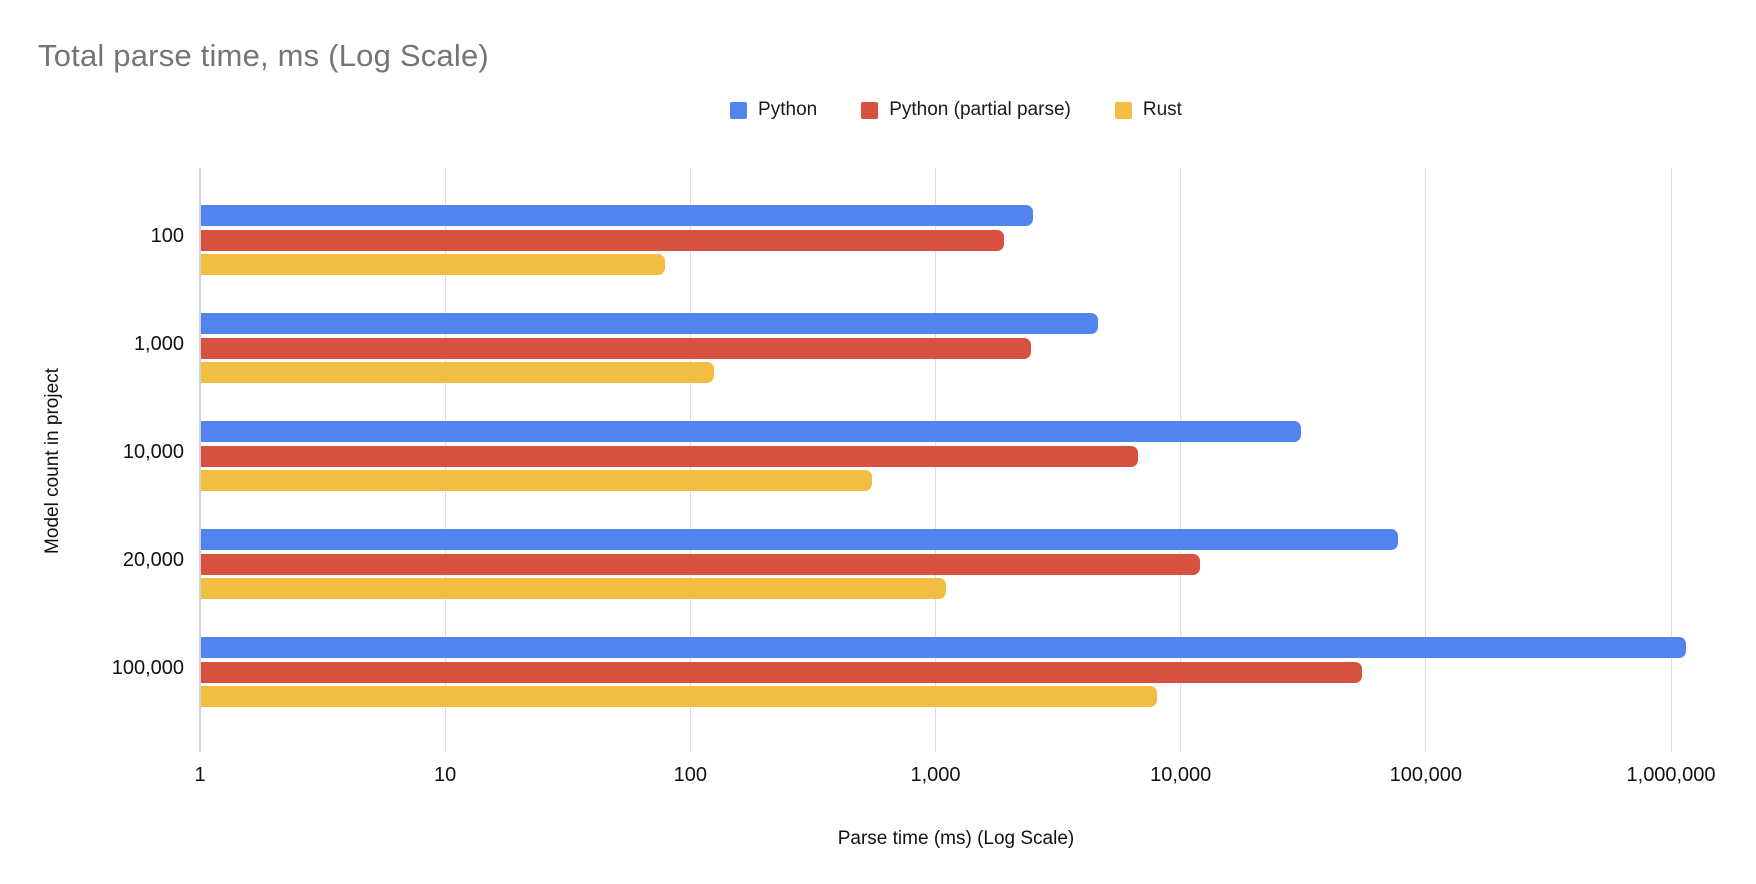 This screenshot has width=1756, height=884. What do you see at coordinates (52, 461) in the screenshot?
I see `y-axis-title: Model count in project` at bounding box center [52, 461].